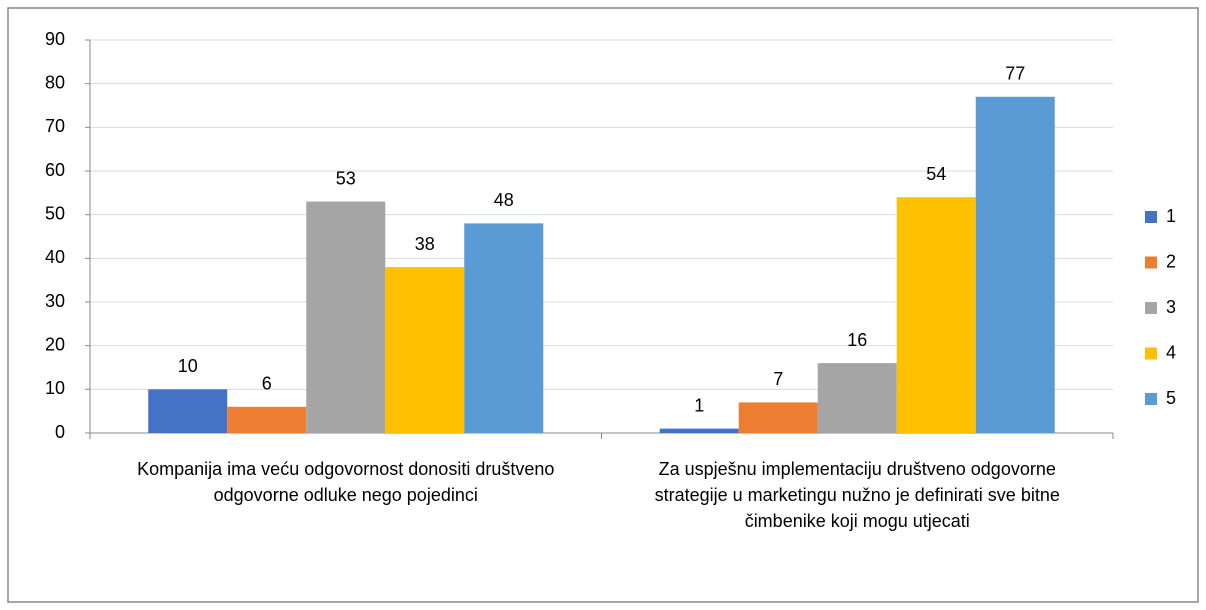 The width and height of the screenshot is (1206, 610). What do you see at coordinates (55, 126) in the screenshot?
I see `y-tick-label: 70` at bounding box center [55, 126].